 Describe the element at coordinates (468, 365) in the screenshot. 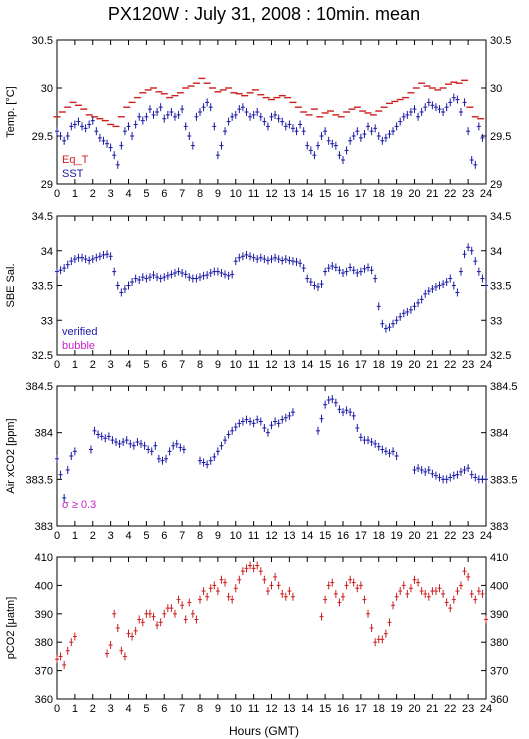

I see `panel-1-xtick-label: 23` at that location.